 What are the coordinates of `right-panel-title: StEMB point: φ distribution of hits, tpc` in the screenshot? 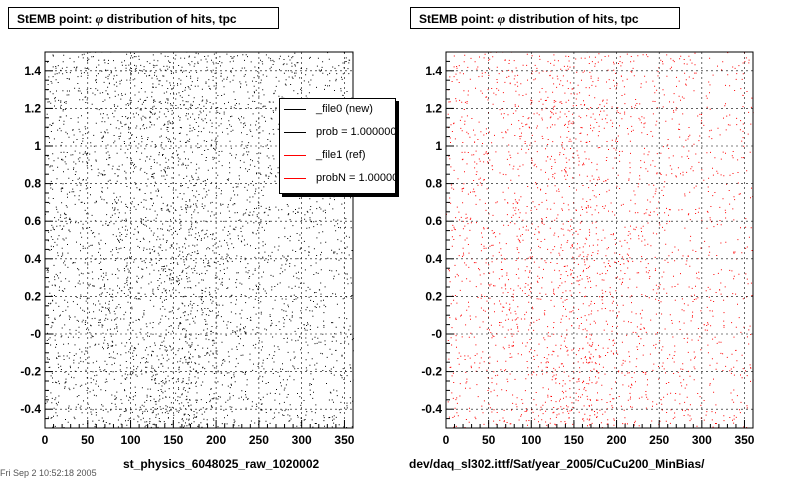 It's located at (545, 18).